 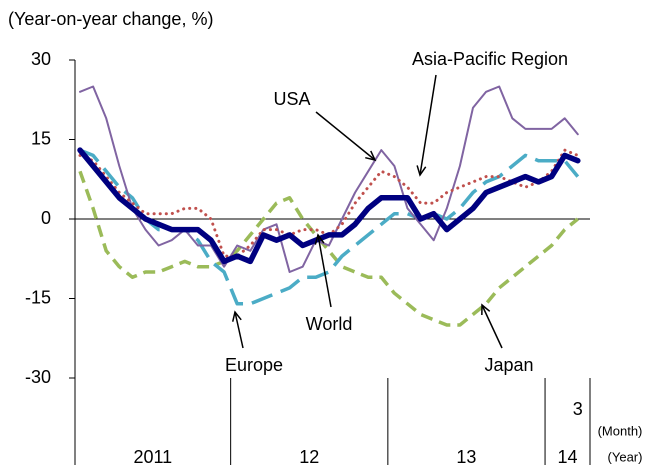 I want to click on series-label: USA, so click(x=291, y=99).